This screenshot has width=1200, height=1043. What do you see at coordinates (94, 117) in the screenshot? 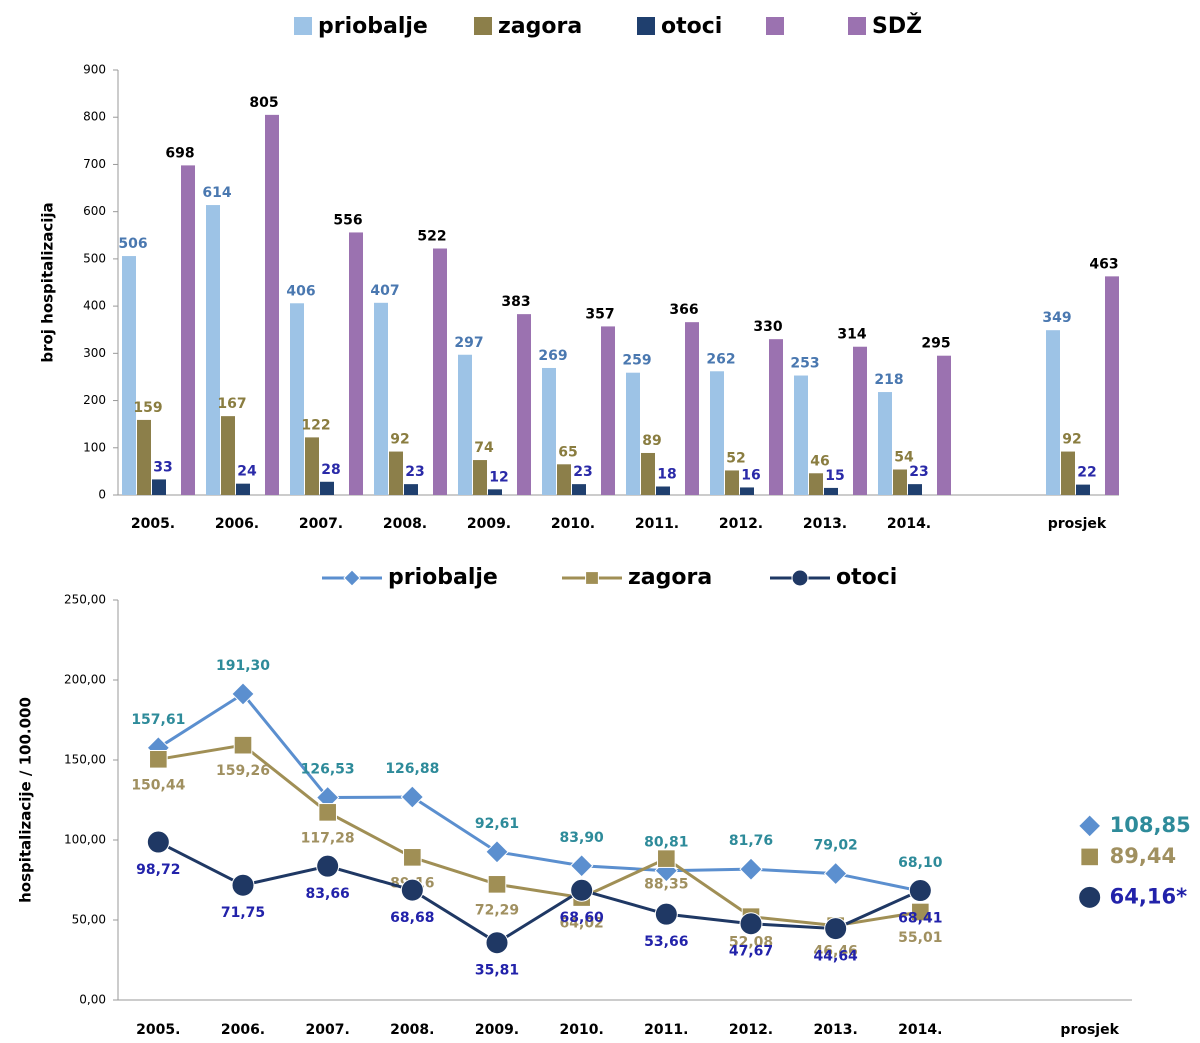
I see `y-tick-label: 800` at bounding box center [94, 117].